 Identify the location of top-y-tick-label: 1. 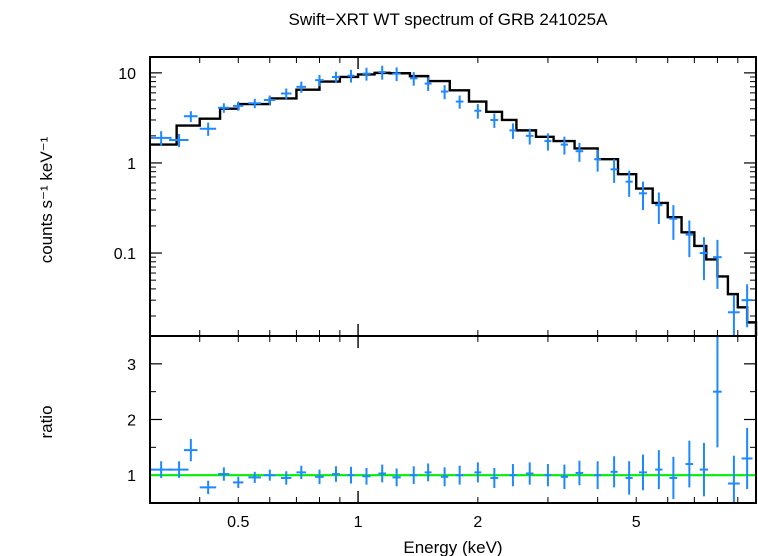
(131, 164).